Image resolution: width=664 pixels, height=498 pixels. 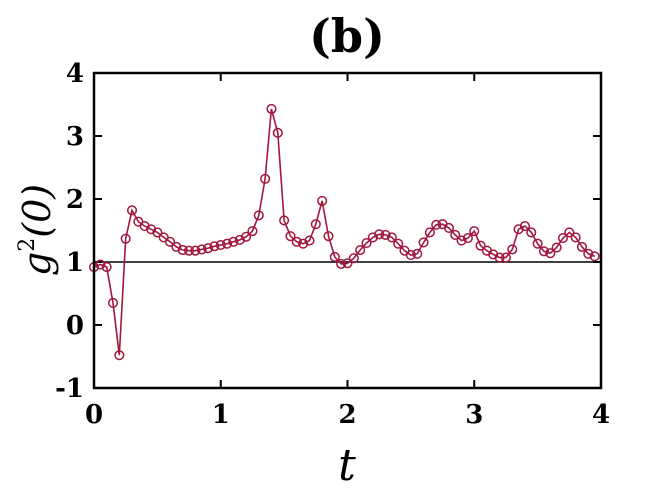 What do you see at coordinates (75, 326) in the screenshot?
I see `y-tick-label: 0` at bounding box center [75, 326].